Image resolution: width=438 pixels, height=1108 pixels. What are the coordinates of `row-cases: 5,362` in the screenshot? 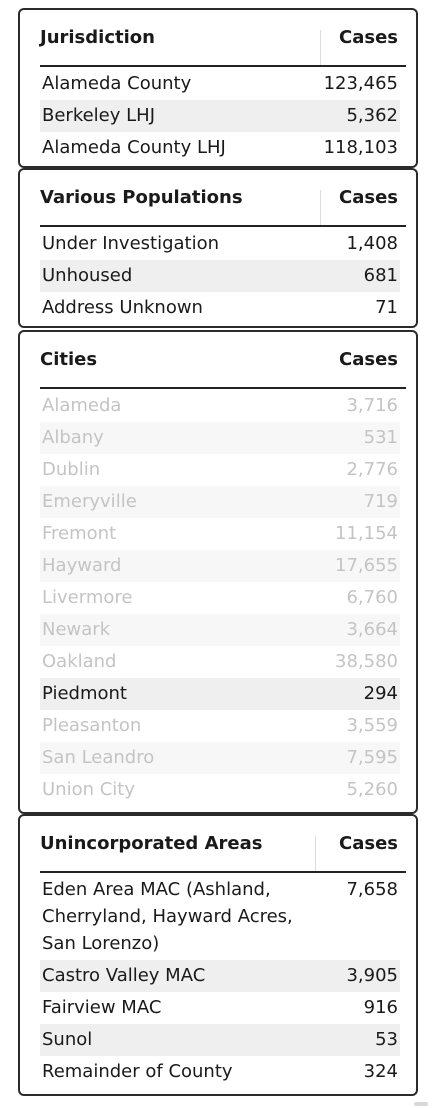 It's located at (372, 115).